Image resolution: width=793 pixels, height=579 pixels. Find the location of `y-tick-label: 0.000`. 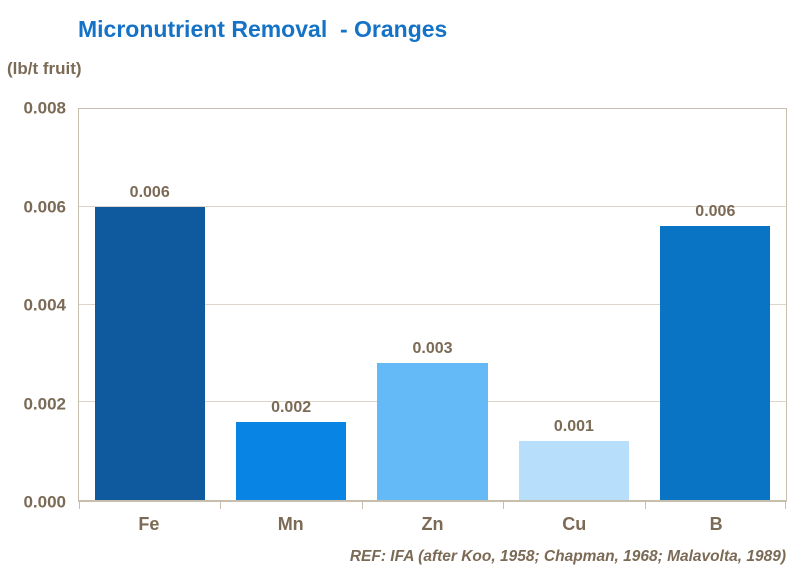

y-tick-label: 0.000 is located at coordinates (44, 502).